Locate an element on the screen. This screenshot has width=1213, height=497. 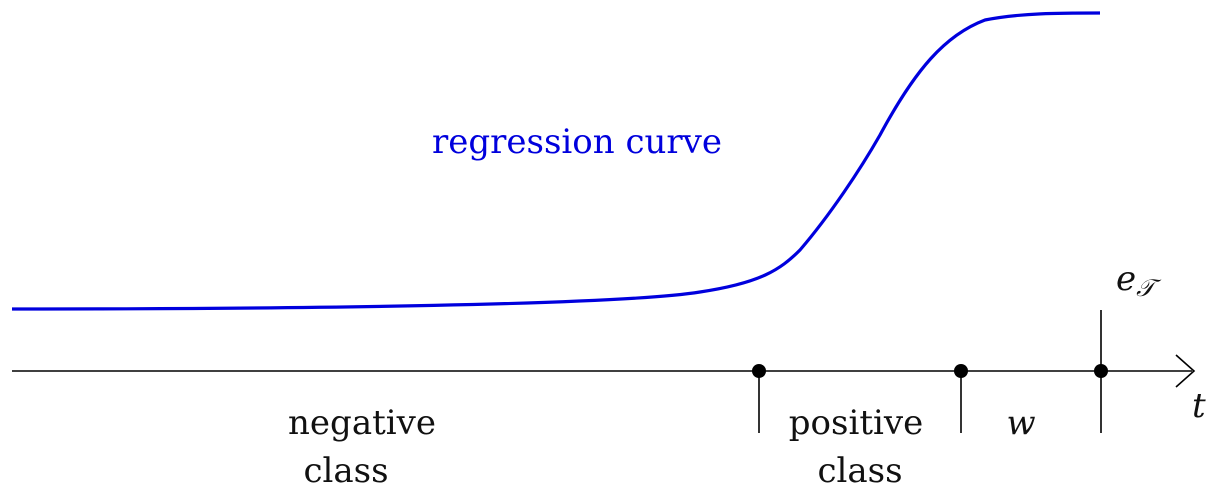
positive-class-line-1: positive is located at coordinates (856, 423).